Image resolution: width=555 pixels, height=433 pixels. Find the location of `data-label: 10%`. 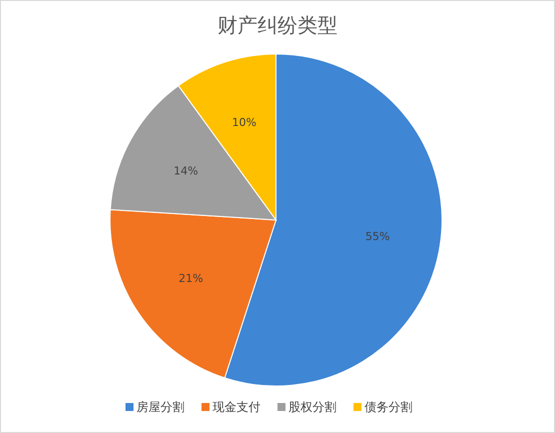

data-label: 10% is located at coordinates (244, 123).